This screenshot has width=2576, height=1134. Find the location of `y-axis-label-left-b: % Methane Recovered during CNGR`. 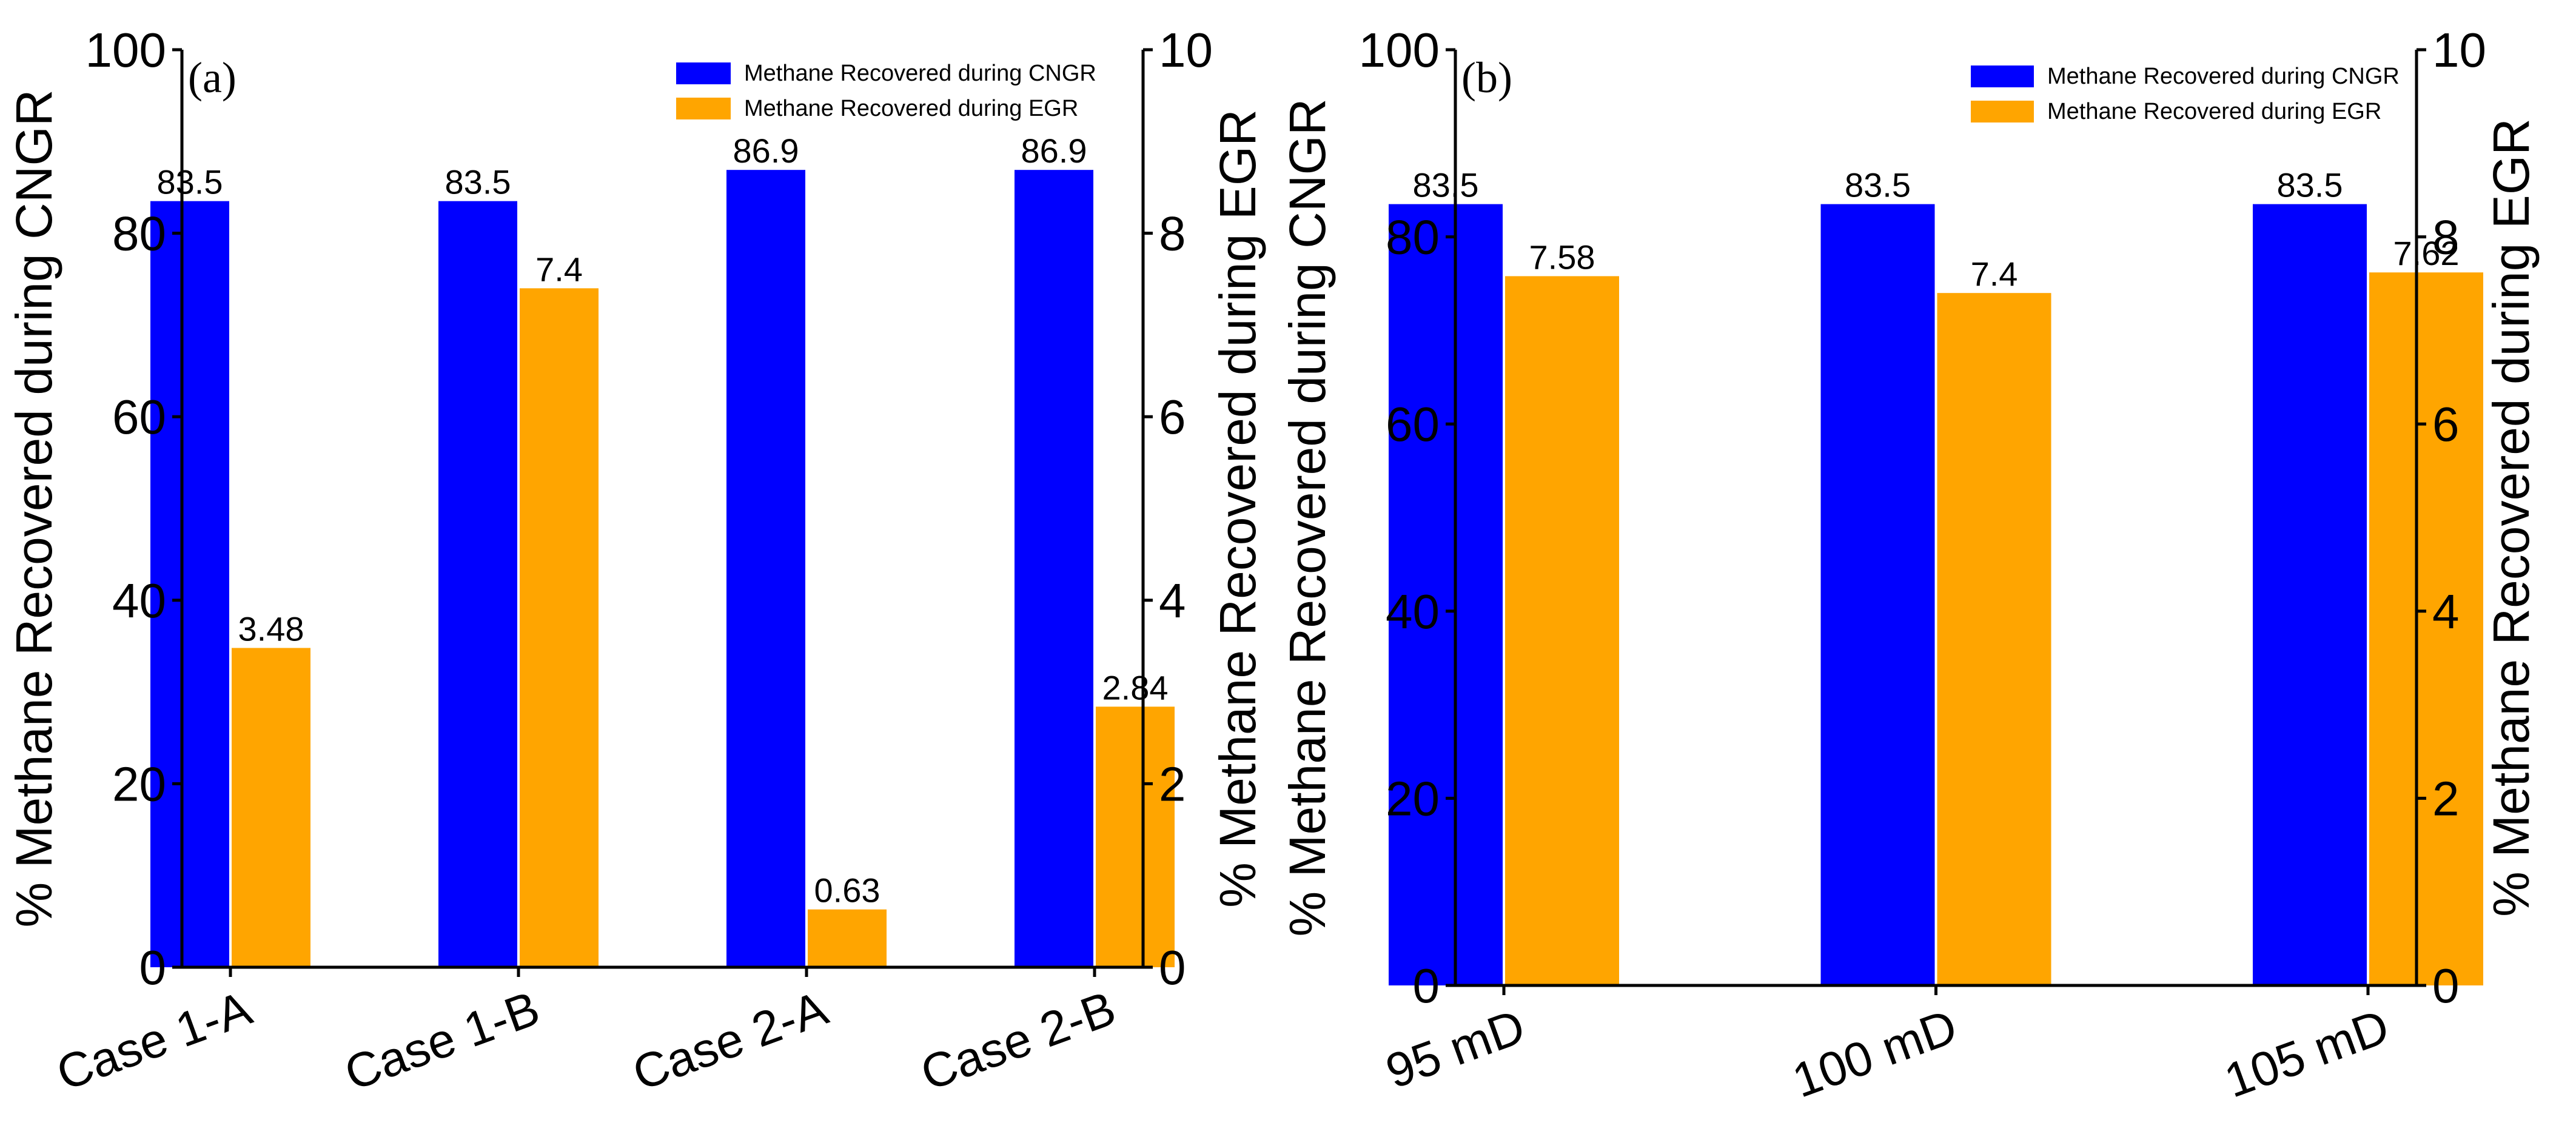

y-axis-label-left-b: % Methane Recovered during CNGR is located at coordinates (1307, 518).